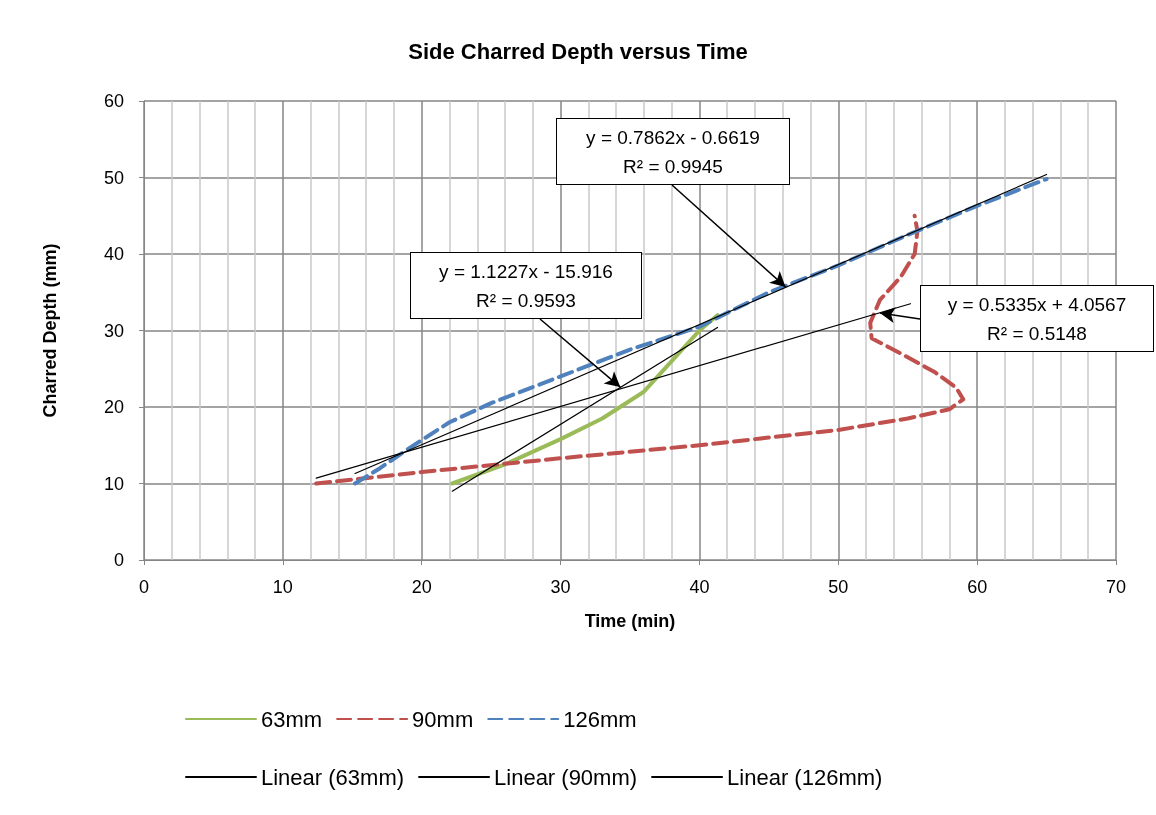  Describe the element at coordinates (578, 51) in the screenshot. I see `chart-title: Side Charred Depth versus Time` at that location.